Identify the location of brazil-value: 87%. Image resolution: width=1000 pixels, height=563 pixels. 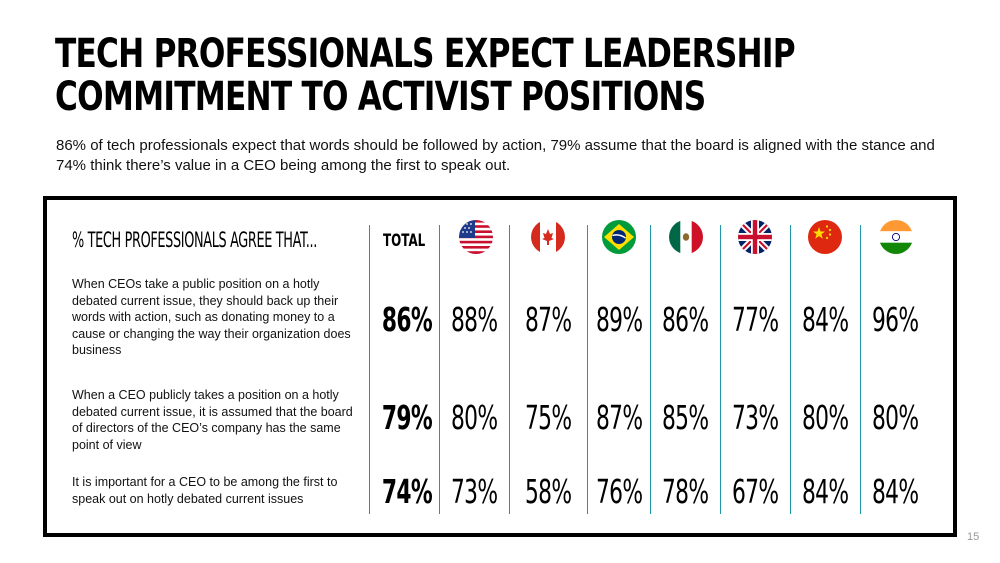
(619, 417).